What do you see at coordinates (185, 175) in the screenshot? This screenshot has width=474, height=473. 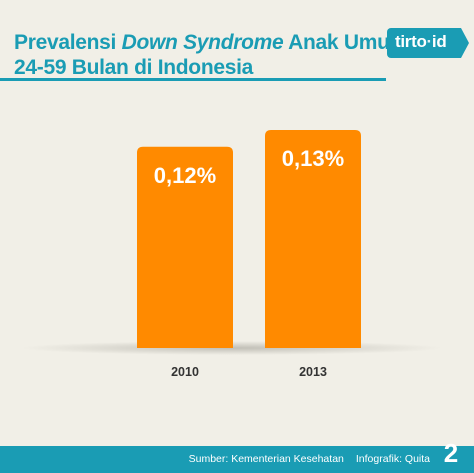 I see `value-label-2010: 0,12%` at bounding box center [185, 175].